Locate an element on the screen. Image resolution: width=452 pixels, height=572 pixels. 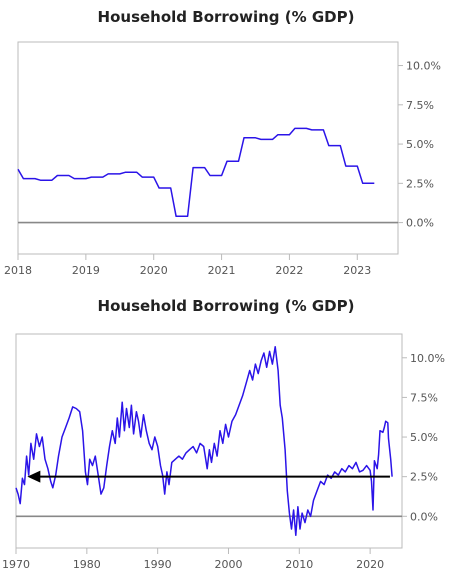
x-tick-label: 2021 is located at coordinates (222, 270).